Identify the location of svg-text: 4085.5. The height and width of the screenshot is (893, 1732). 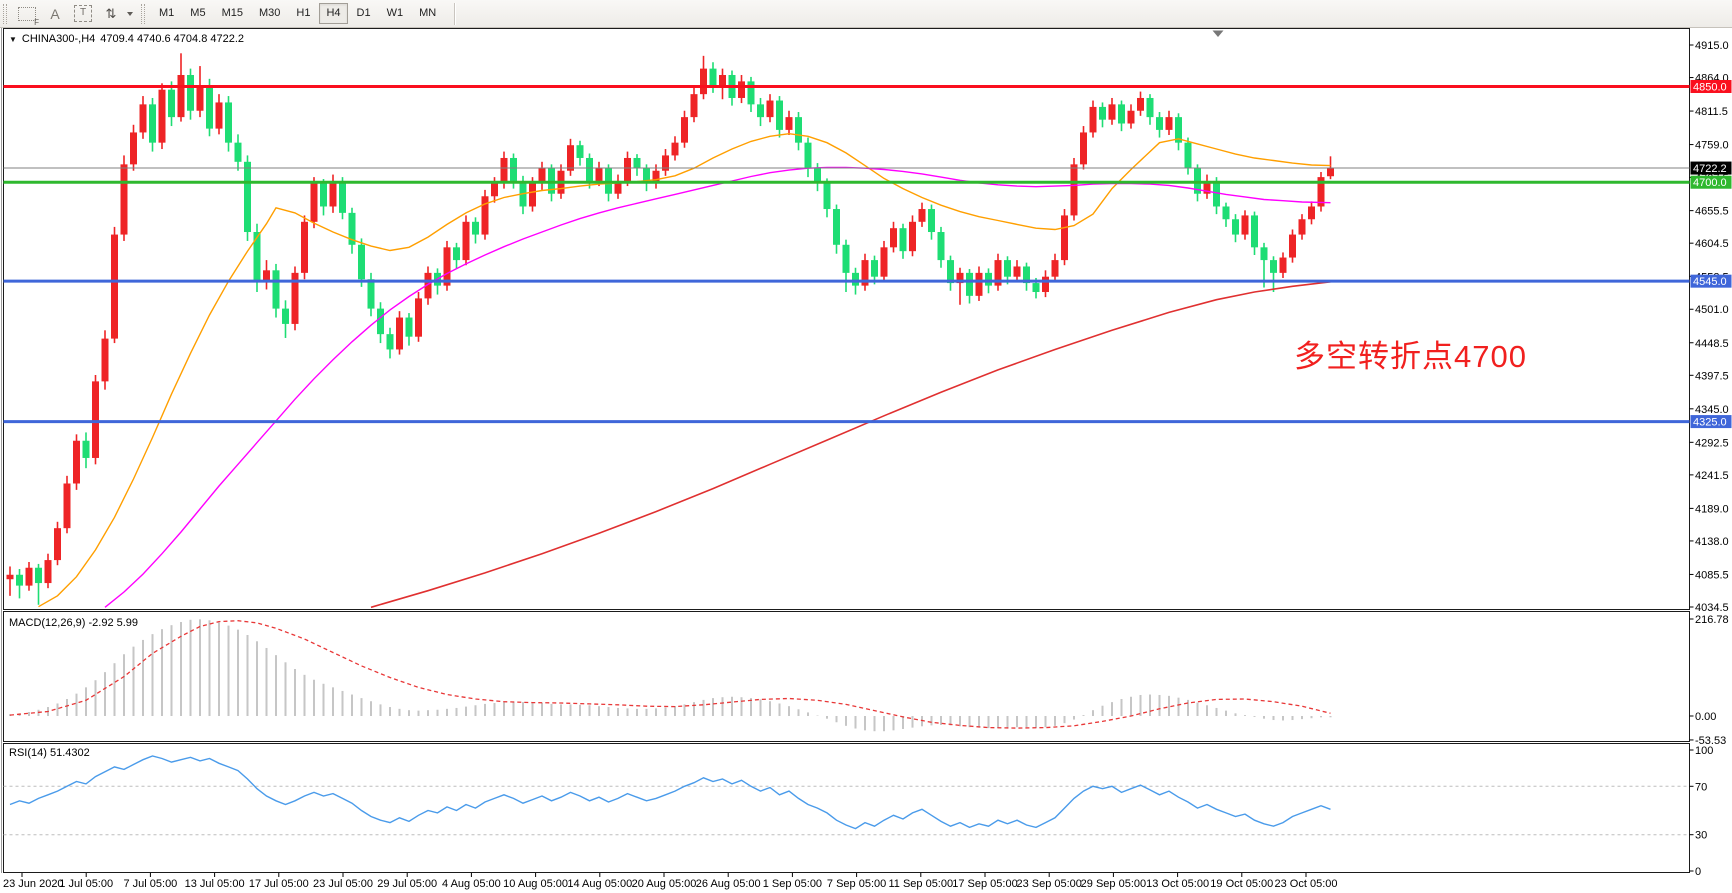
(1712, 575).